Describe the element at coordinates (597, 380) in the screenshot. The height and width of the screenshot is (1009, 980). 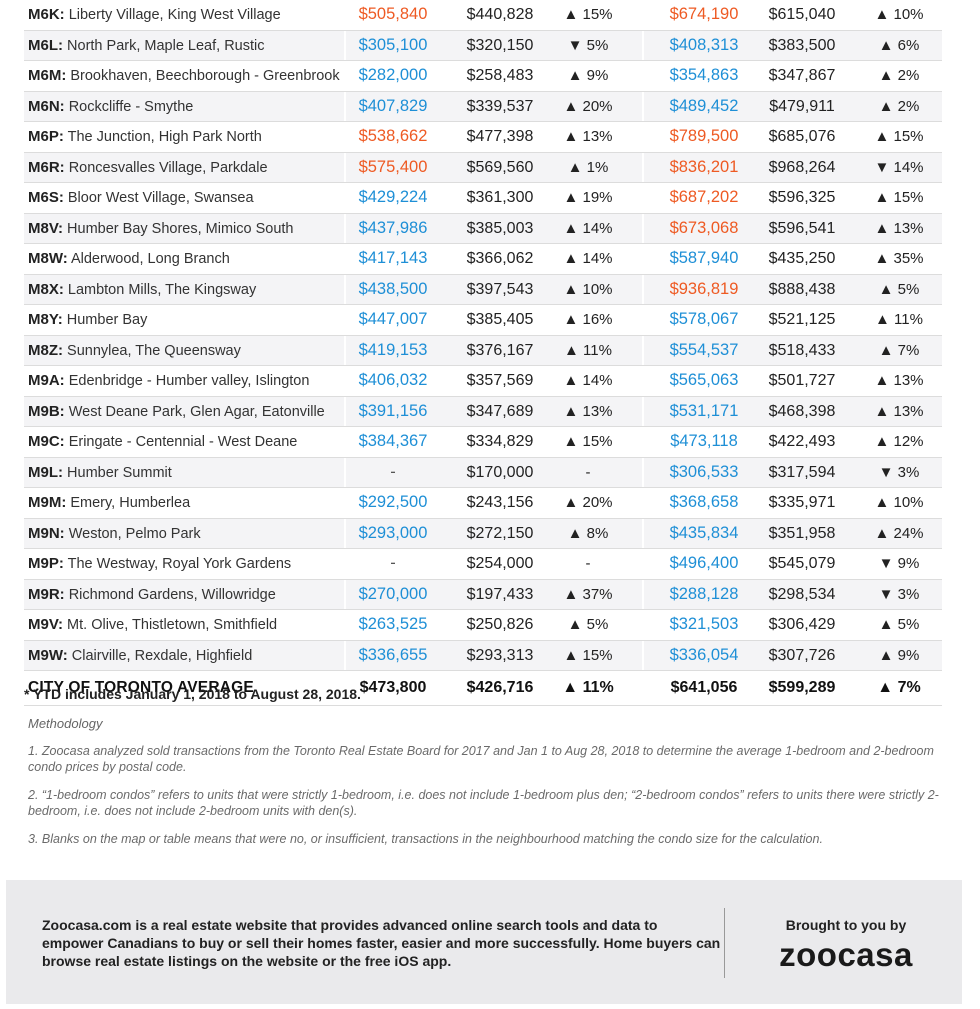
I see `one-bed-change-pct: 14%` at that location.